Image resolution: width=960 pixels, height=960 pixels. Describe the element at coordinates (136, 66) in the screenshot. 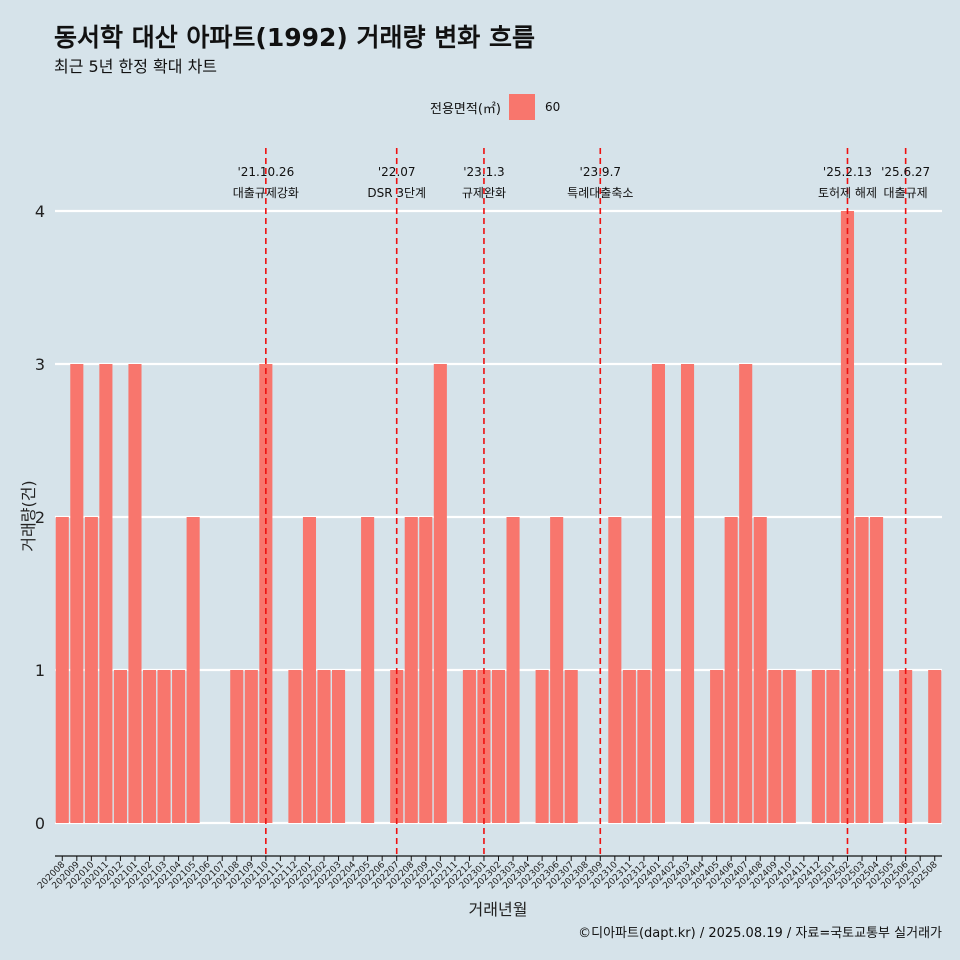

I see `chart-subtitle: 최근 5년 한정 확대 차트` at that location.